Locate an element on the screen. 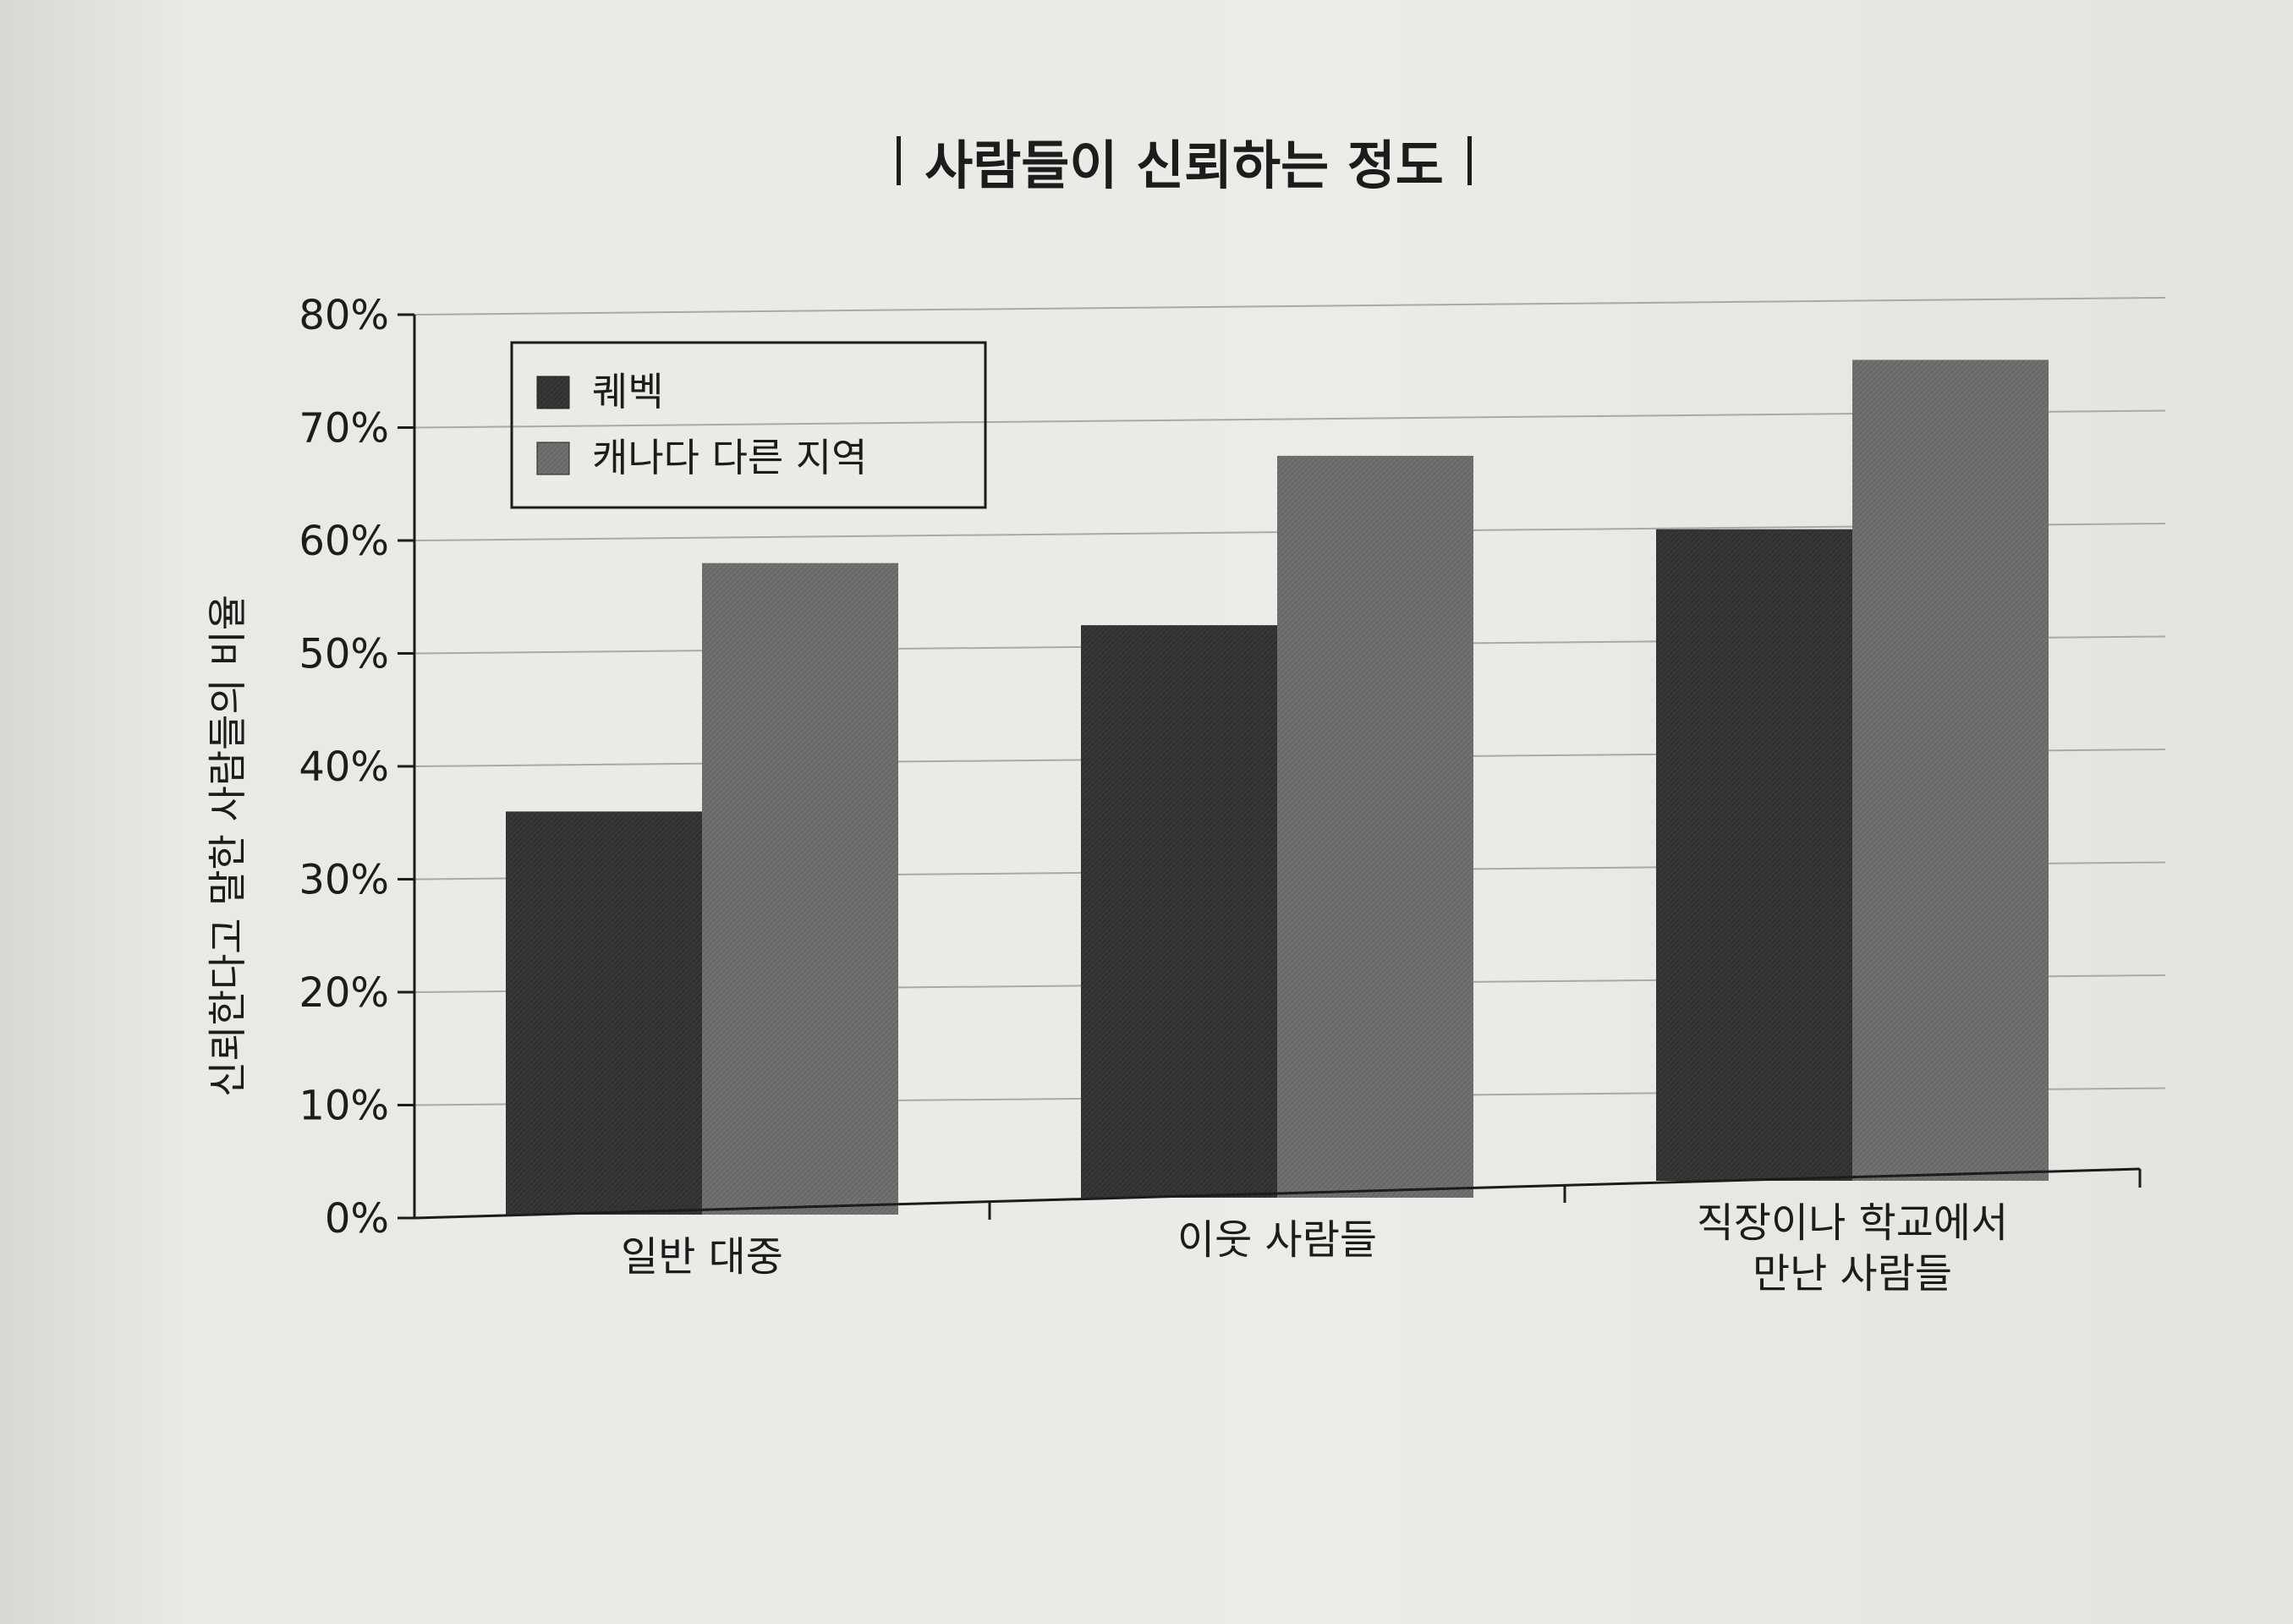 The width and height of the screenshot is (2293, 1624). y-tick-label: 0% is located at coordinates (357, 1219).